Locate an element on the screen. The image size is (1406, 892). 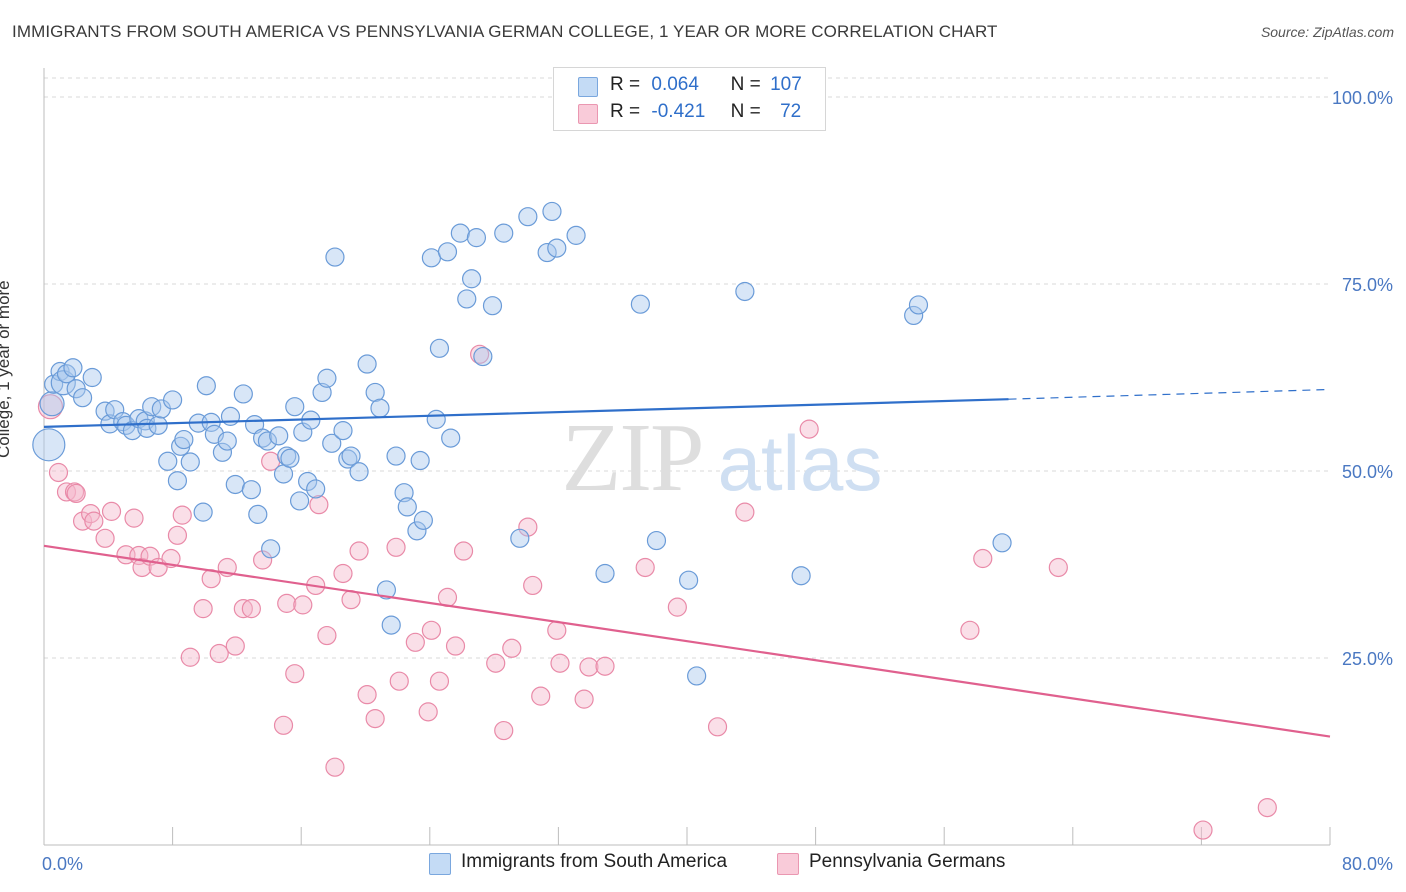
legend-swatch-blue is located at coordinates (588, 87).